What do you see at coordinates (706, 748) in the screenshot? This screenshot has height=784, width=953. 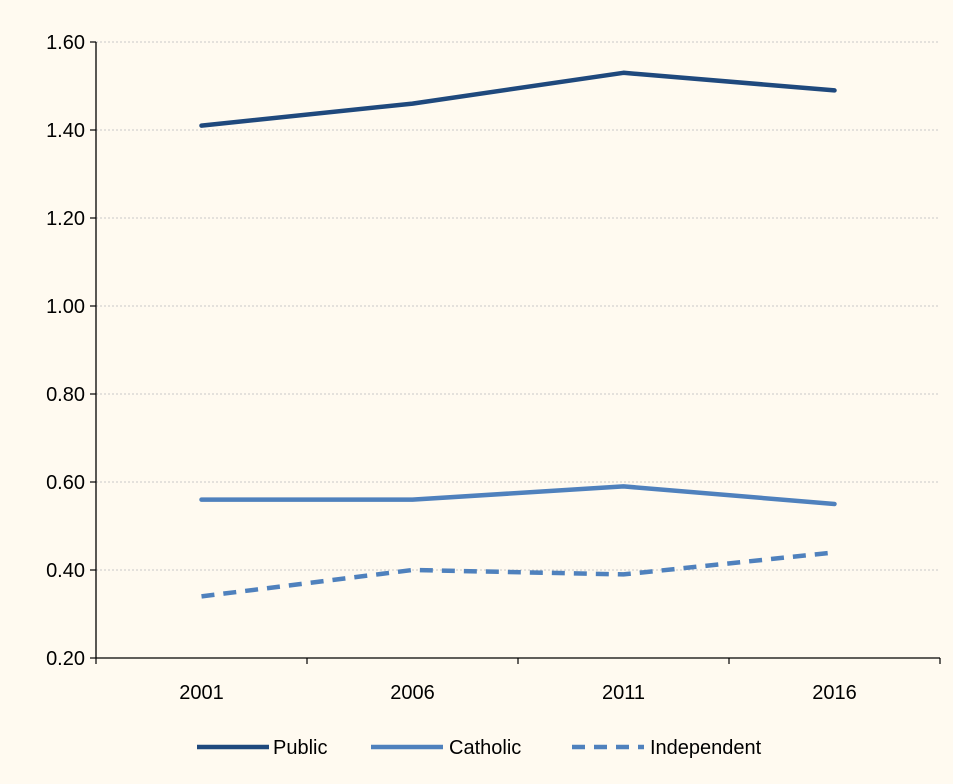 I see `legend-label-independent: Independent` at bounding box center [706, 748].